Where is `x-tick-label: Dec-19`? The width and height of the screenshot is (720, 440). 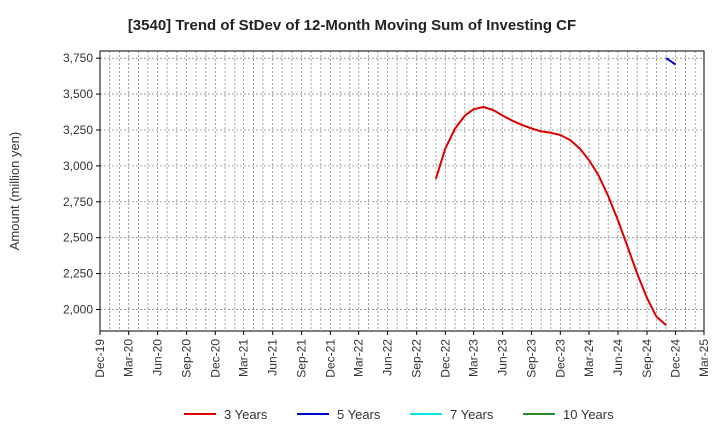 x-tick-label: Dec-19 is located at coordinates (100, 358).